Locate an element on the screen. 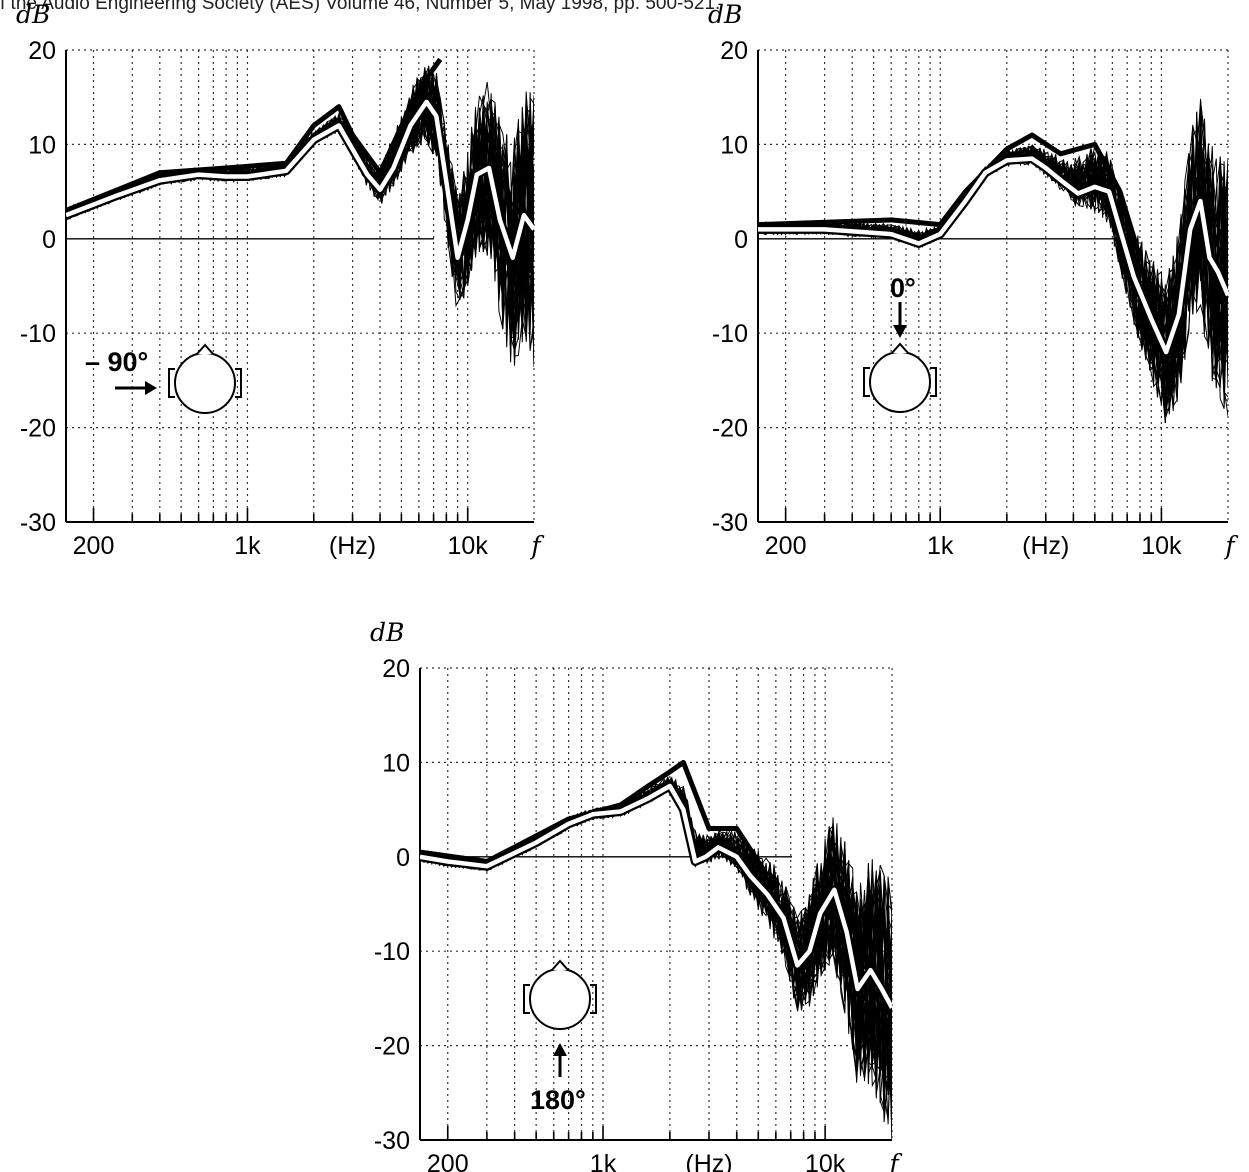 The width and height of the screenshot is (1249, 1172). angle-label: 0° is located at coordinates (903, 288).